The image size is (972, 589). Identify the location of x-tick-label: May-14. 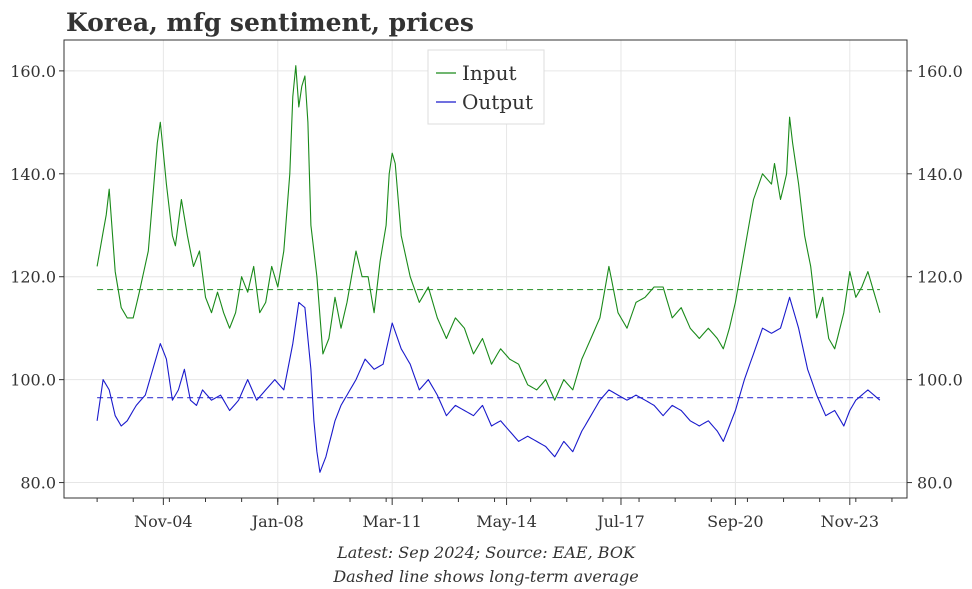
(506, 521).